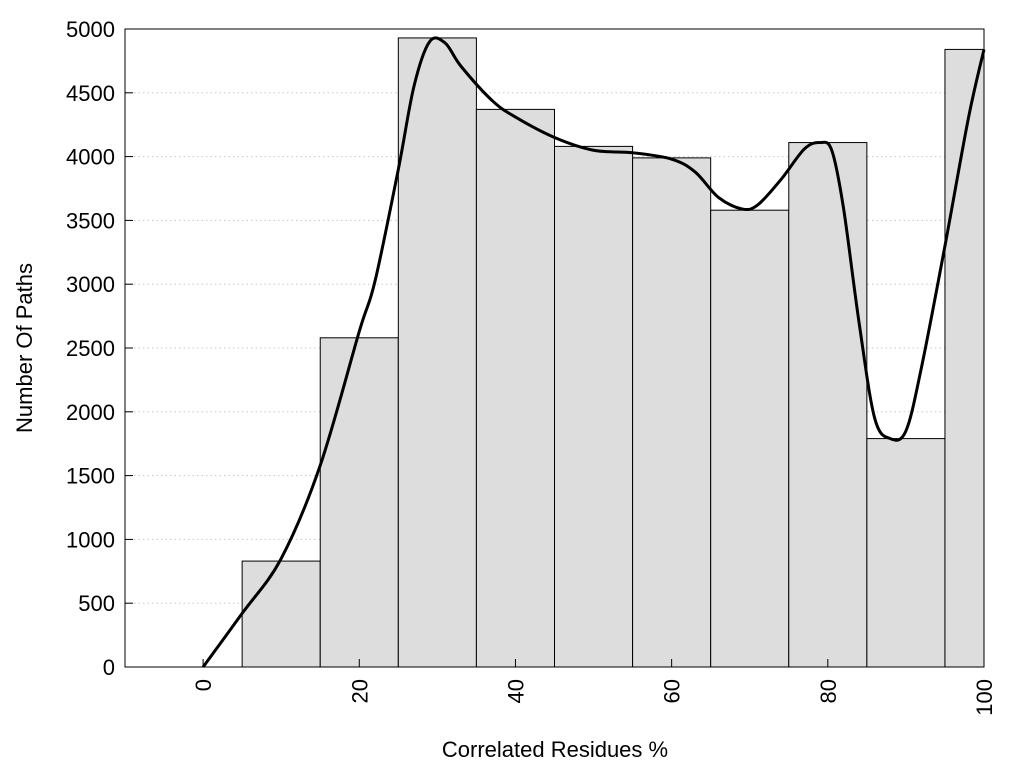 The image size is (1024, 768). Describe the element at coordinates (24, 348) in the screenshot. I see `y-axis-label: Number Of Paths` at that location.